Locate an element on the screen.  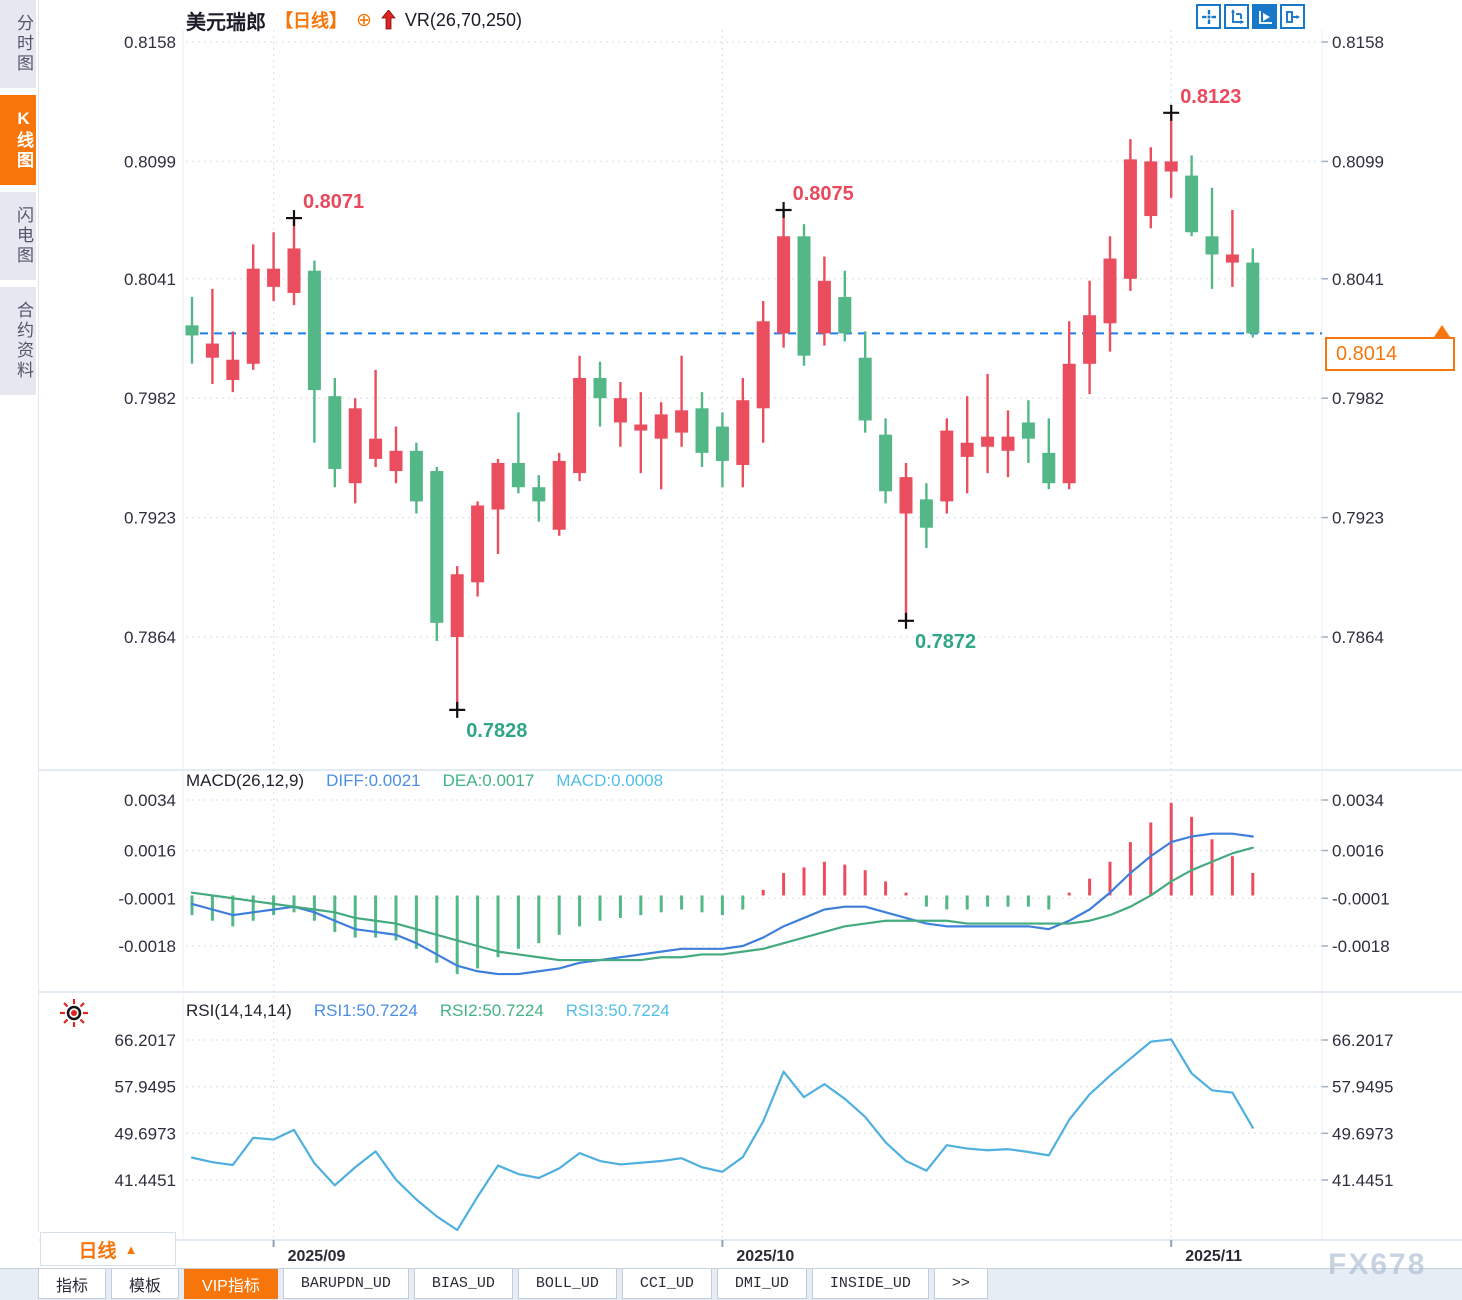
y-axis-label-right: 0.8099 is located at coordinates (1358, 161).